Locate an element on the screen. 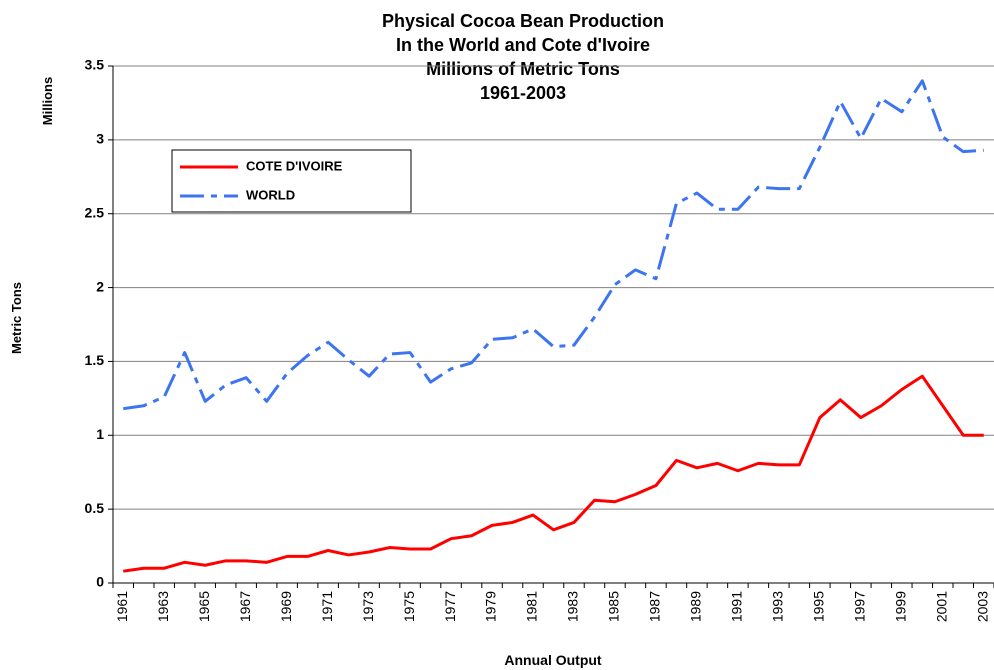  x-tick-label: 1987 is located at coordinates (655, 606).